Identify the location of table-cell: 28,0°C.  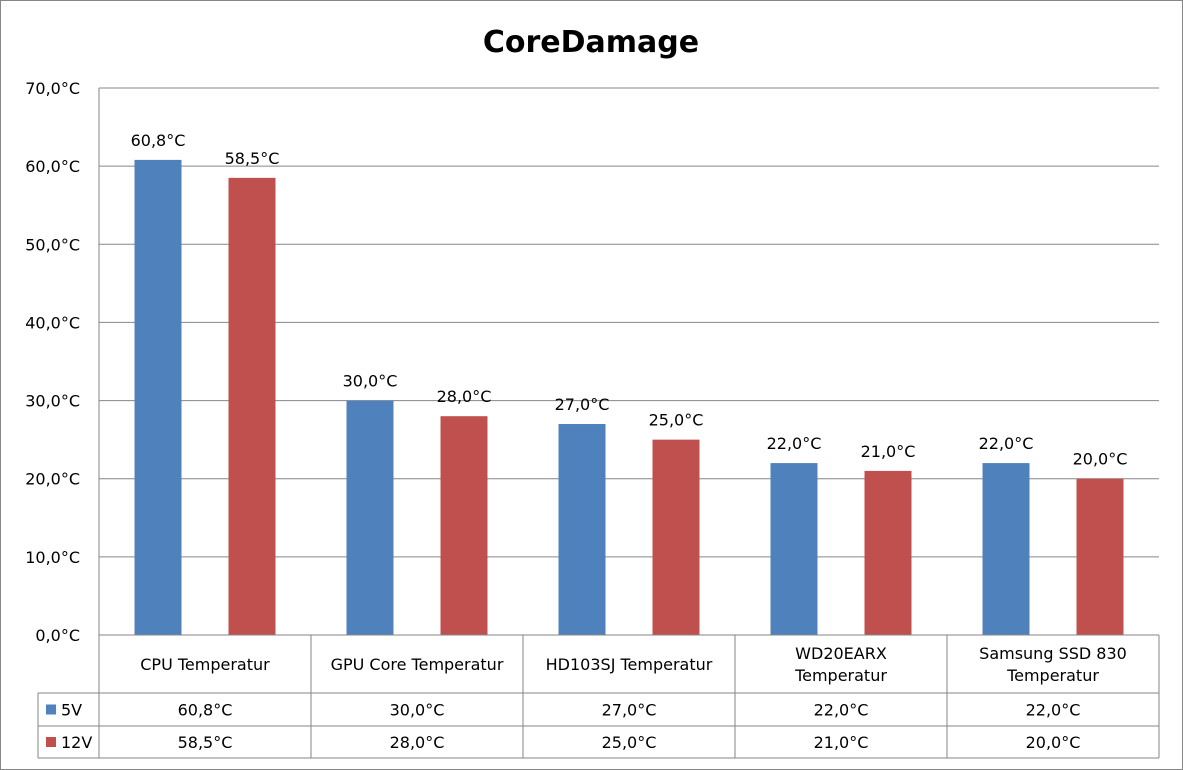
(417, 742).